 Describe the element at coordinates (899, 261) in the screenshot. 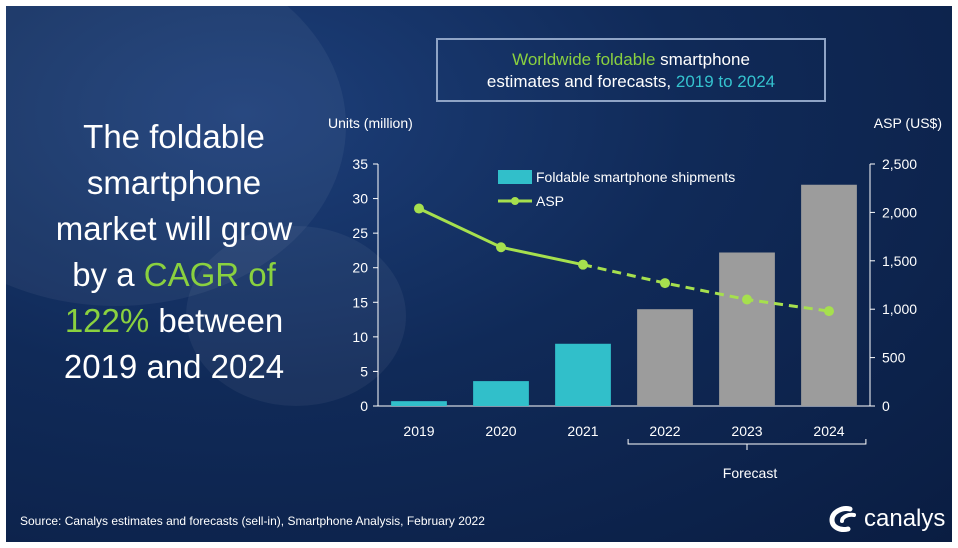

I see `right-tick-label: 1,500` at that location.